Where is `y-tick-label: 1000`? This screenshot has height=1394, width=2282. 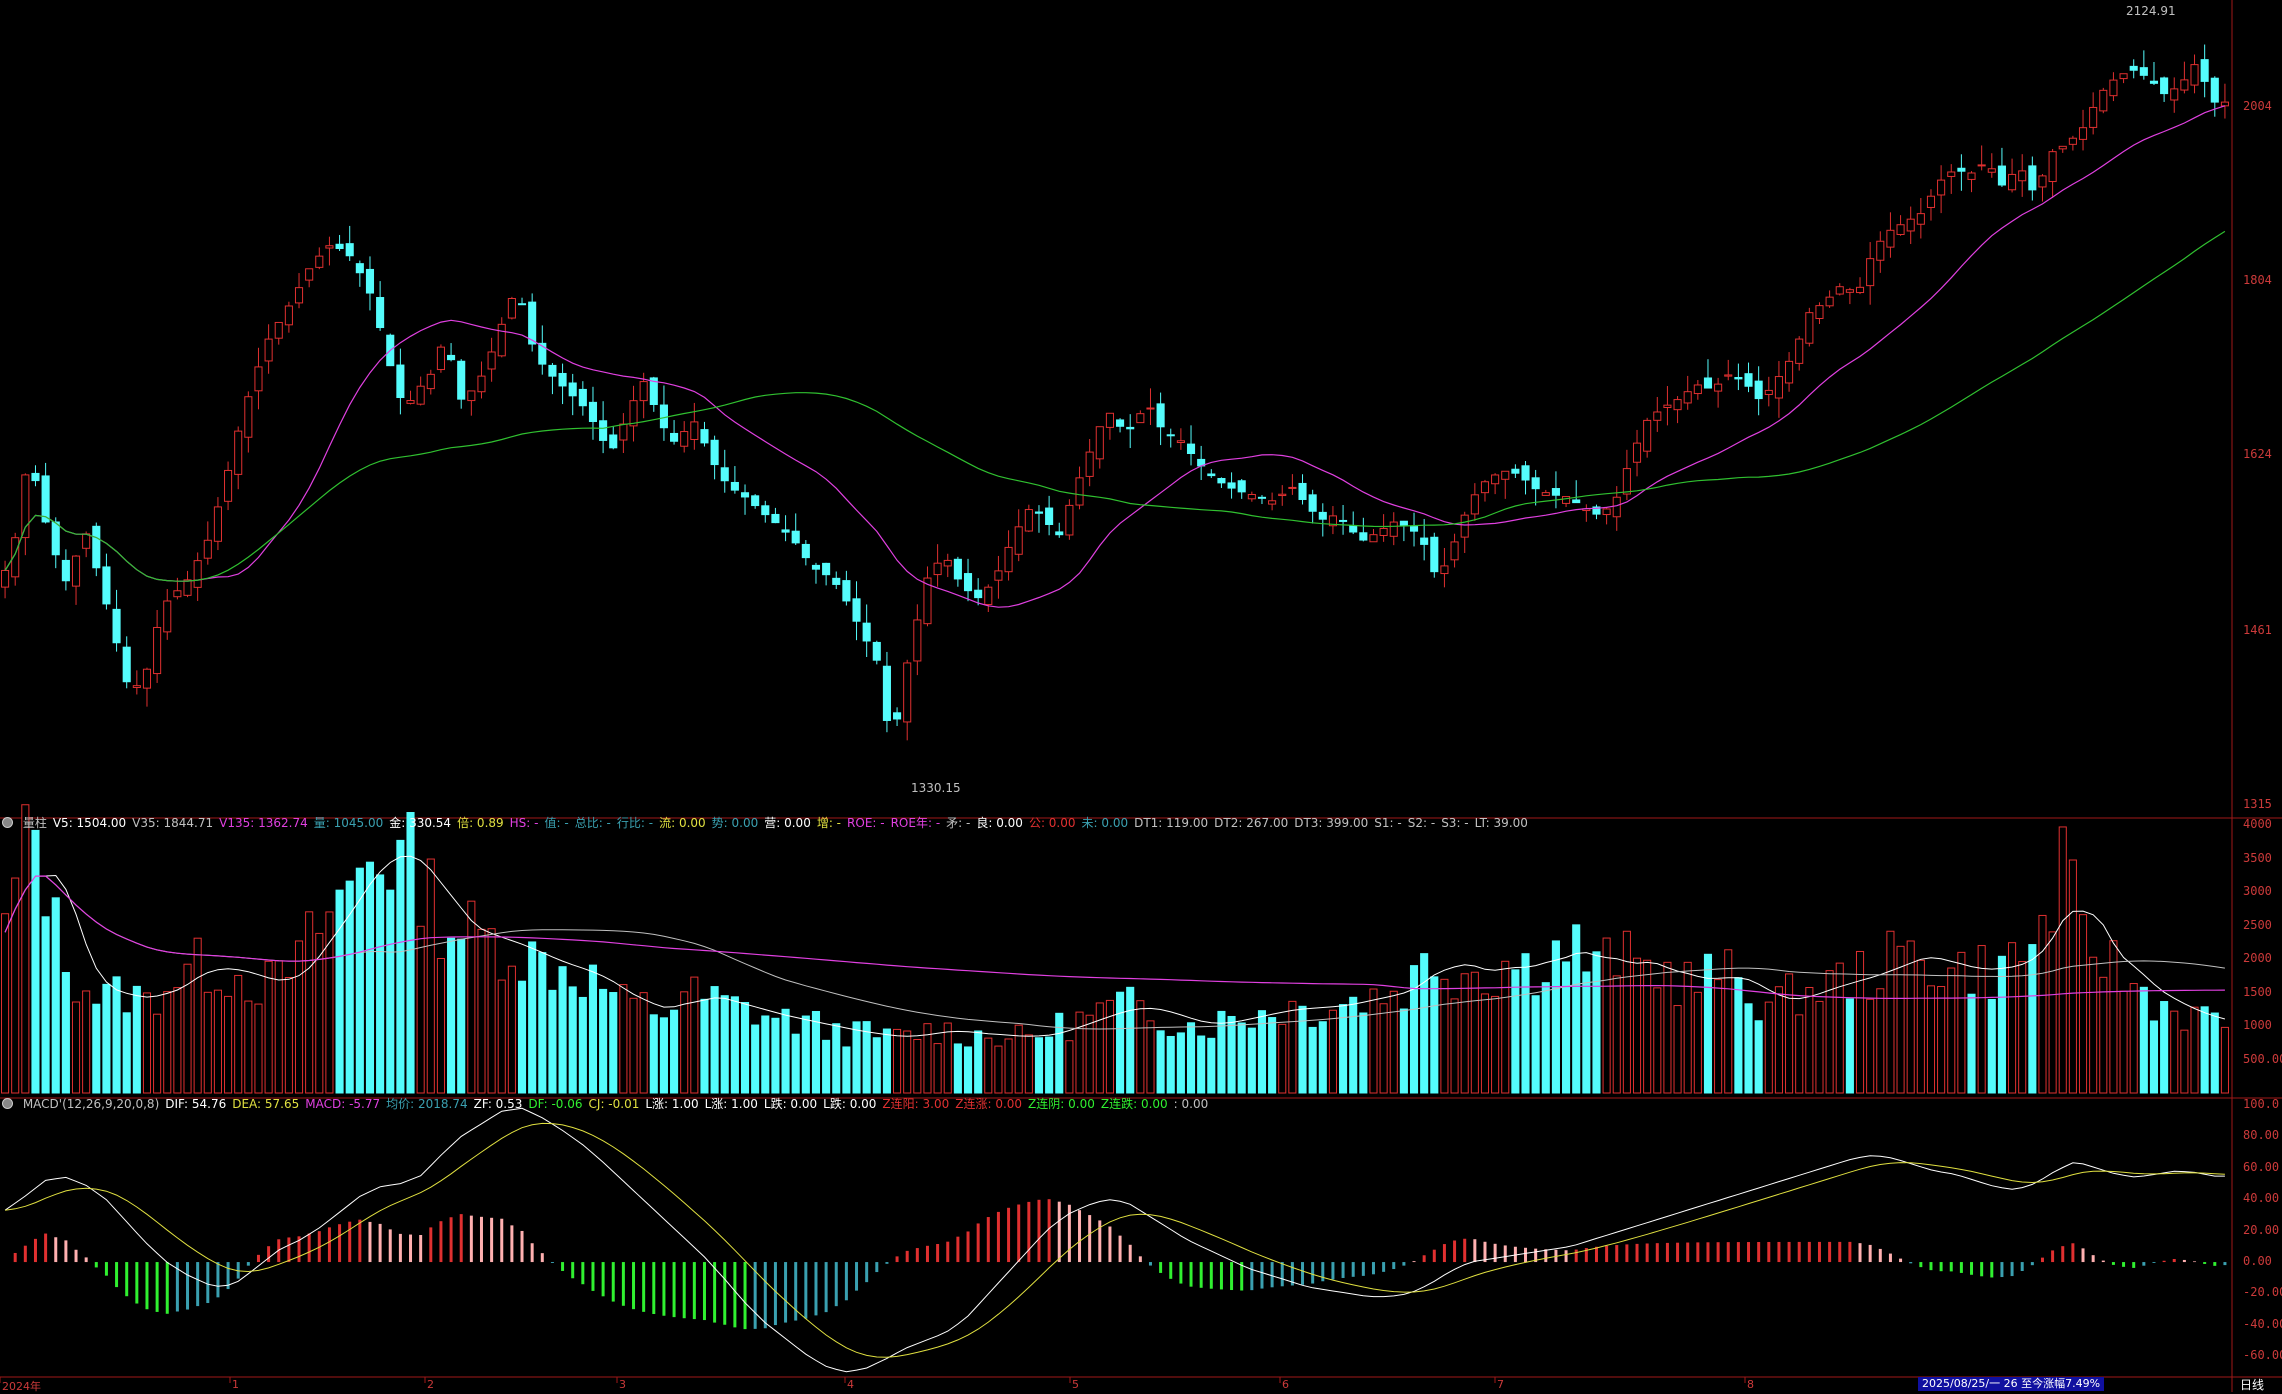
y-tick-label: 1000 is located at coordinates (2257, 1025).